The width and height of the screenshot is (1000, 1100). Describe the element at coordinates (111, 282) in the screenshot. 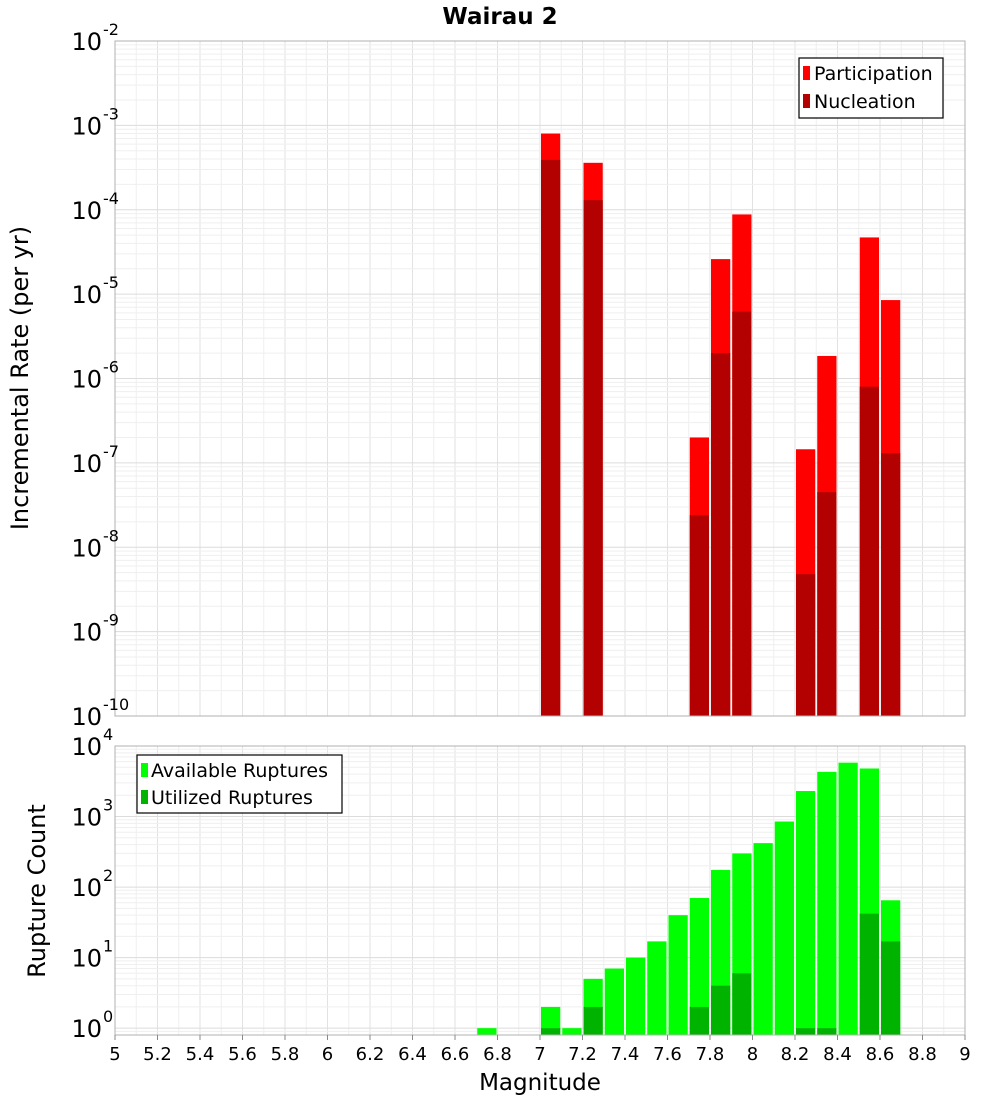

I see `top-y-tick-exponent: -5` at that location.